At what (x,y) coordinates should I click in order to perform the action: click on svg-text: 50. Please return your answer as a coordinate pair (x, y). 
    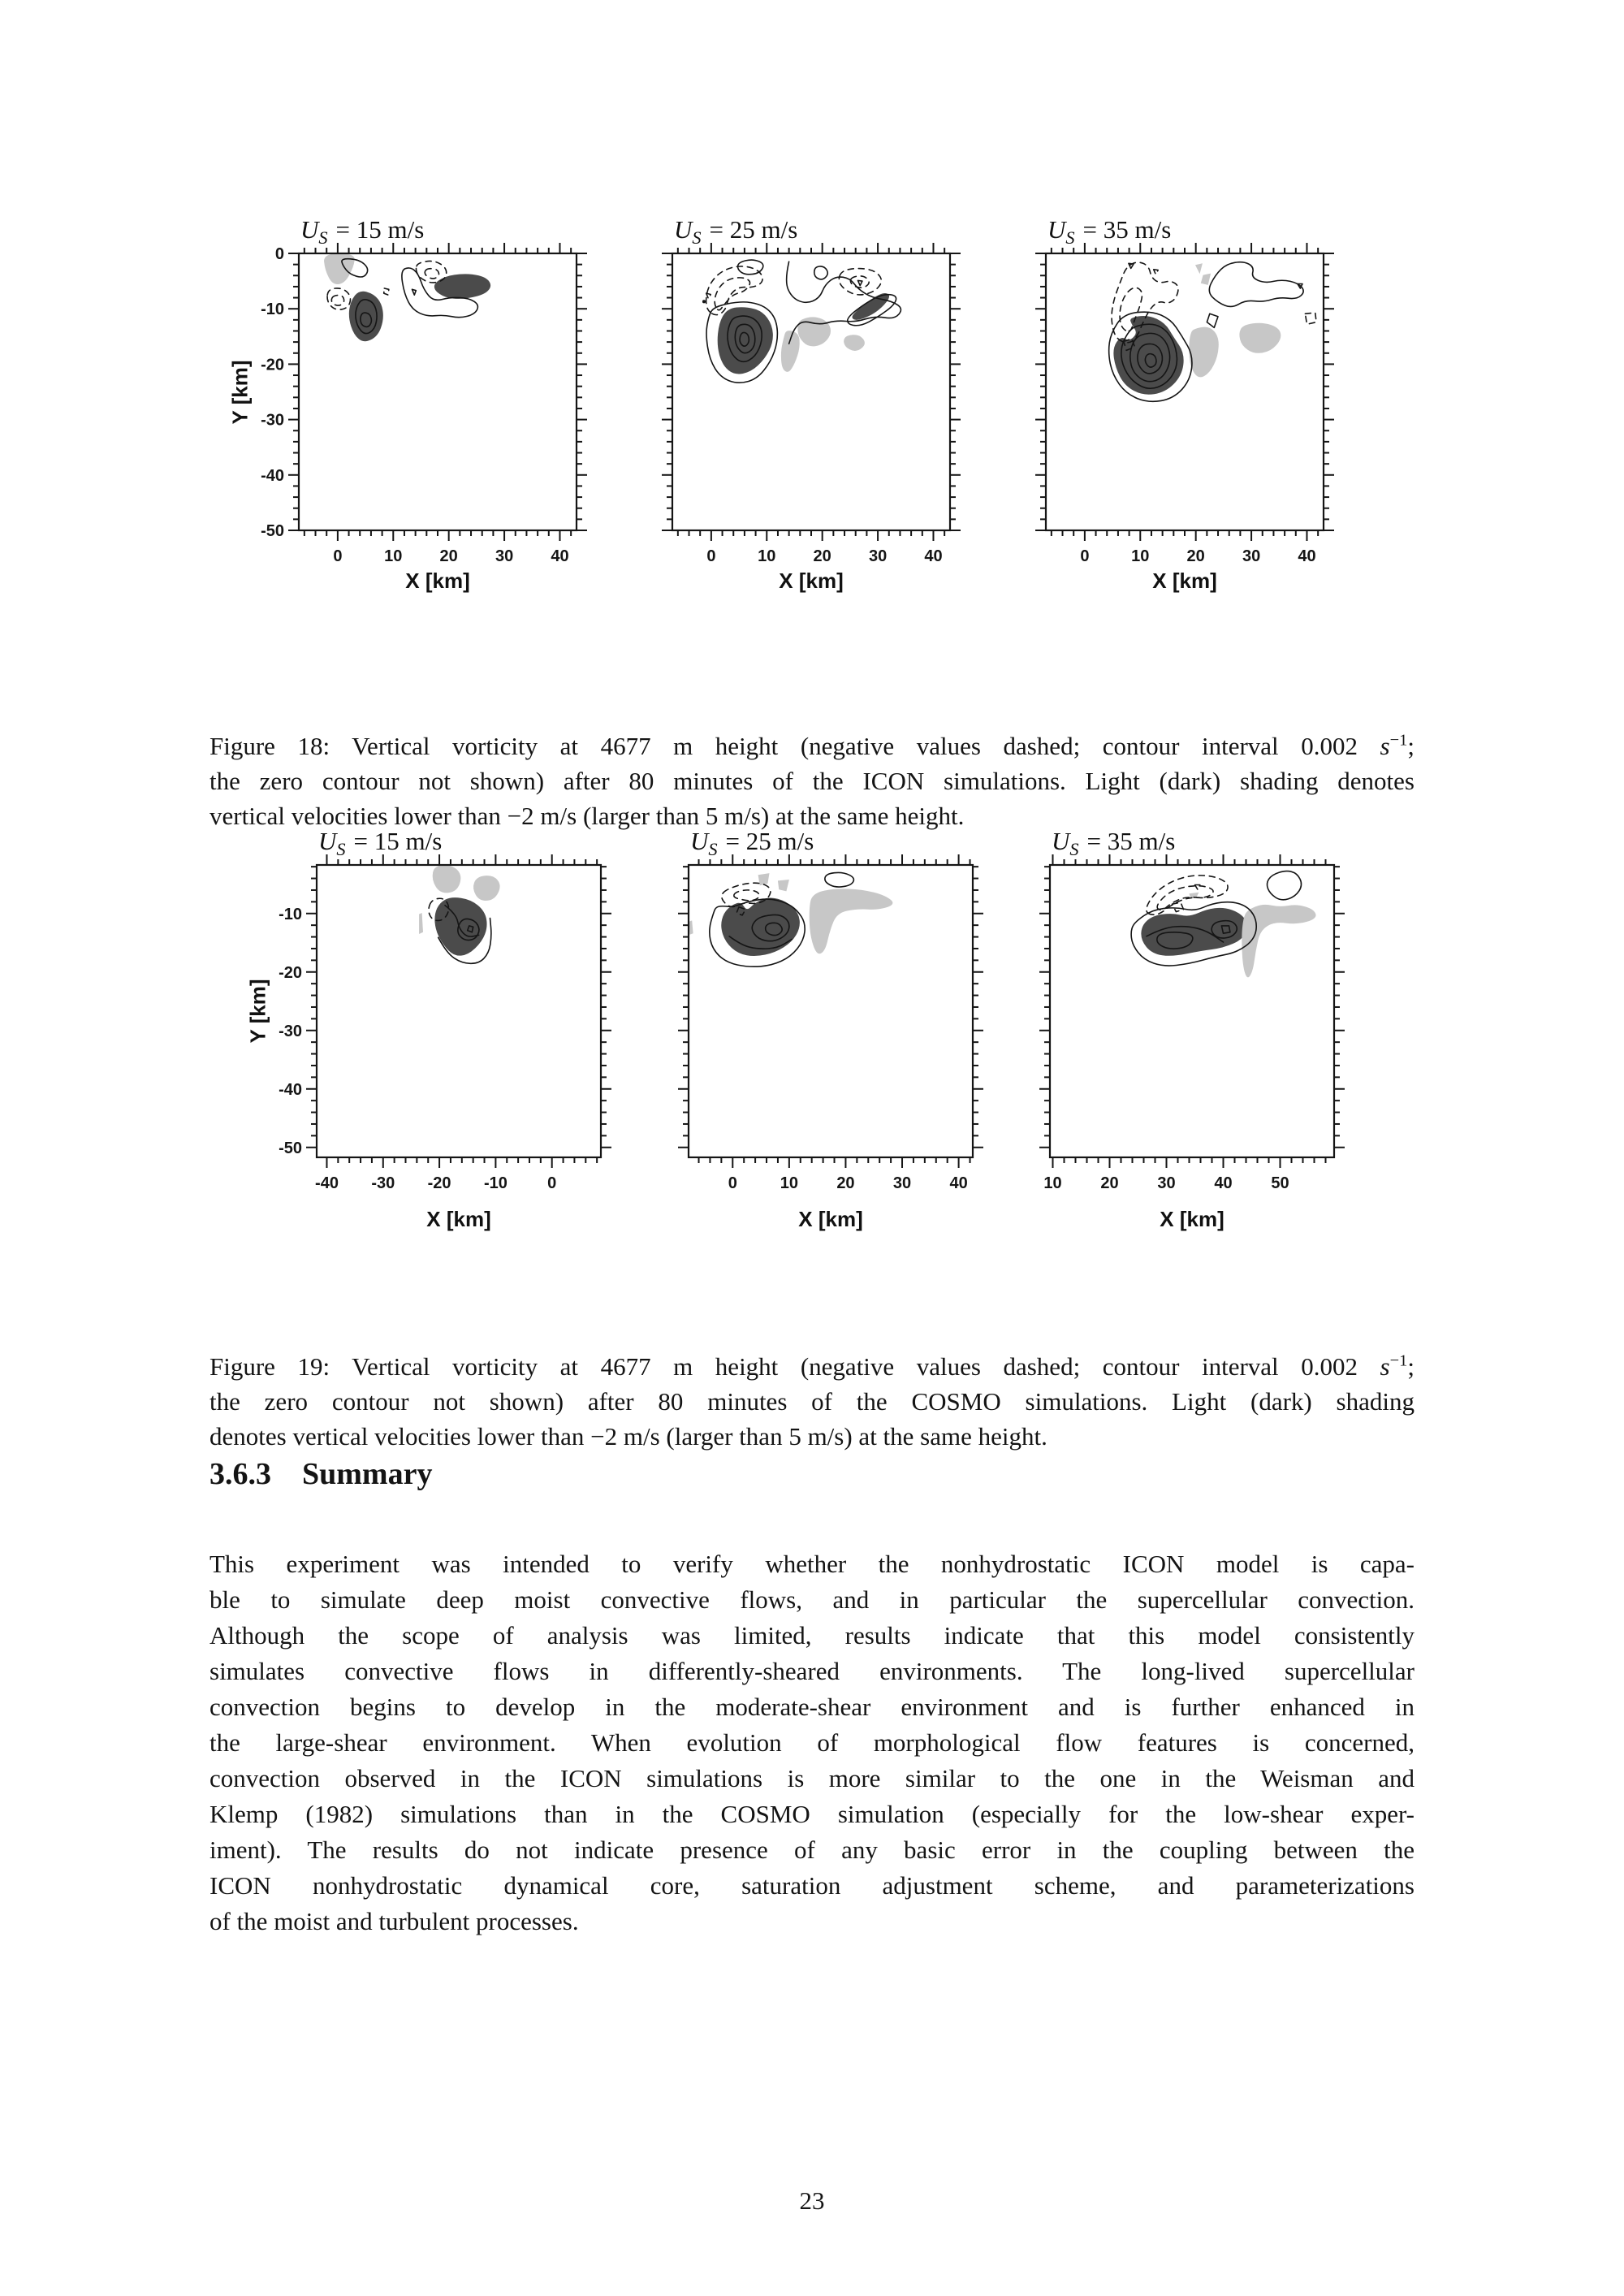
    Looking at the image, I should click on (1280, 1183).